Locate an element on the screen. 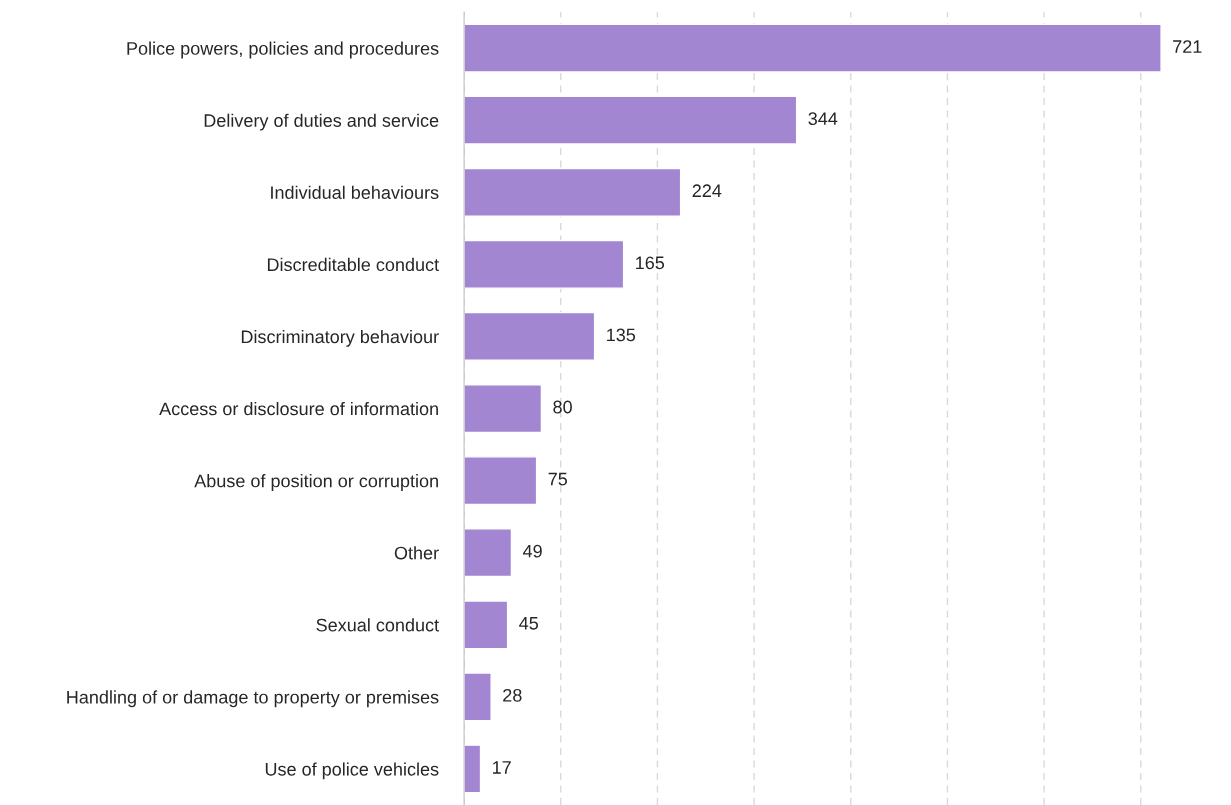  y-tick-label: Discriminatory behaviour is located at coordinates (340, 338).